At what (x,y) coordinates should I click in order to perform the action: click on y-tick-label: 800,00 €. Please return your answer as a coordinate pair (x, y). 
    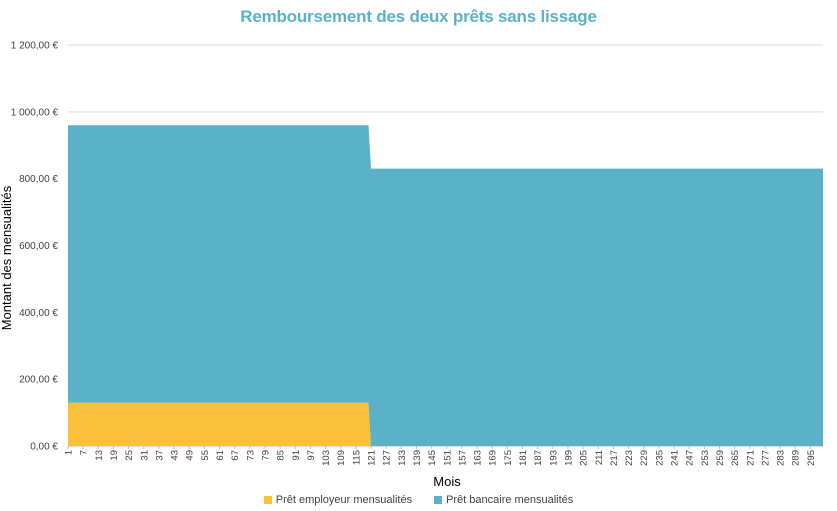
    Looking at the image, I should click on (38, 179).